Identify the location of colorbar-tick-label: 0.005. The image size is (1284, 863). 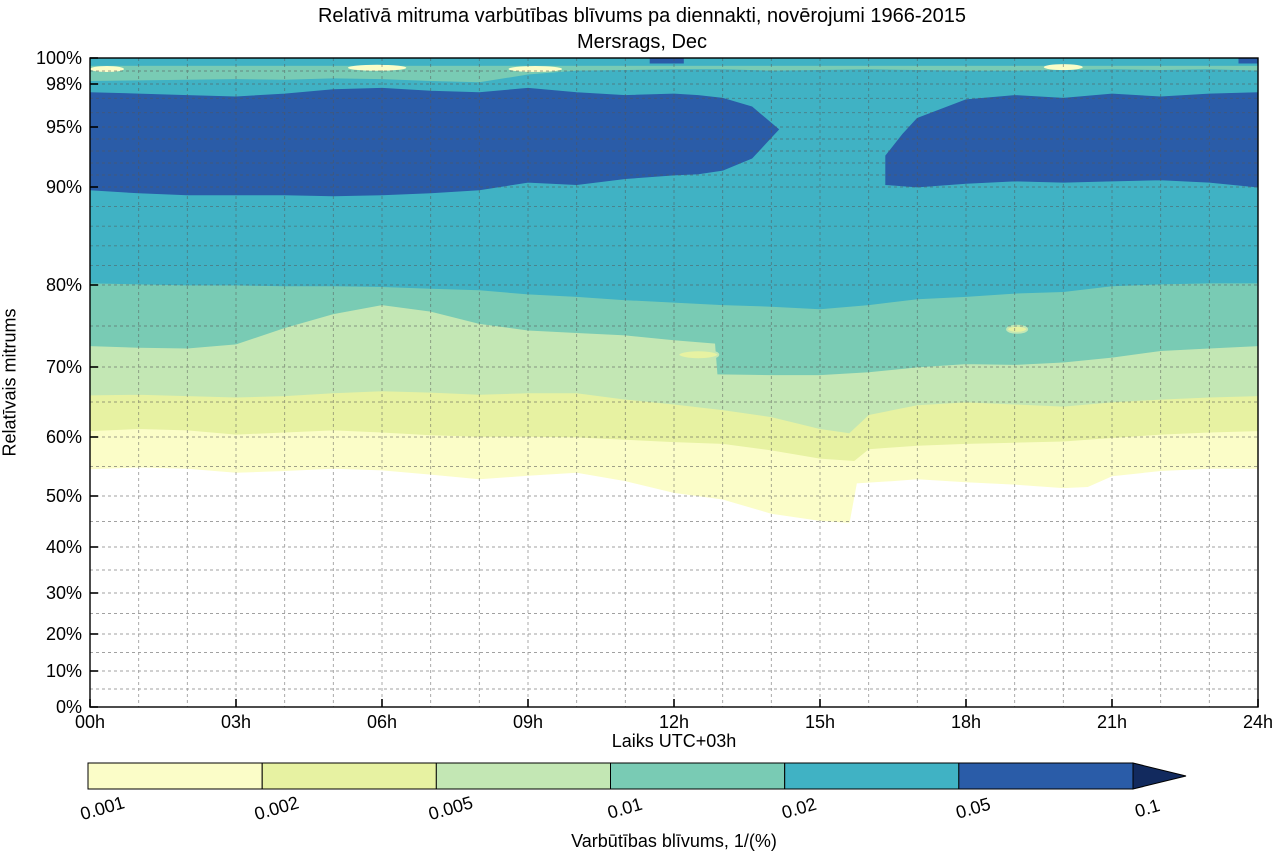
(450, 808).